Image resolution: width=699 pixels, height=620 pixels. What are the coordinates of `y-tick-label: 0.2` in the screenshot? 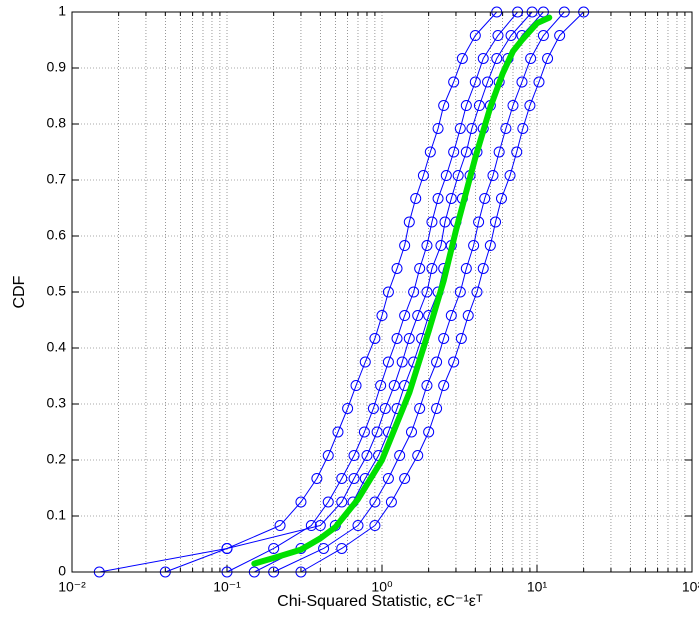 It's located at (57, 459).